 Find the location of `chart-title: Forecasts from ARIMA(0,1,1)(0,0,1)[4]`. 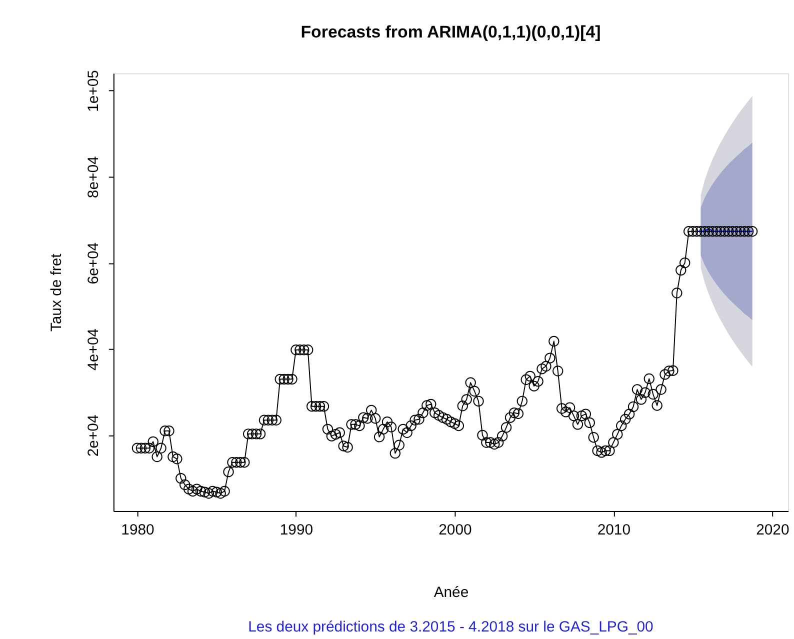

chart-title: Forecasts from ARIMA(0,1,1)(0,0,1)[4] is located at coordinates (450, 32).